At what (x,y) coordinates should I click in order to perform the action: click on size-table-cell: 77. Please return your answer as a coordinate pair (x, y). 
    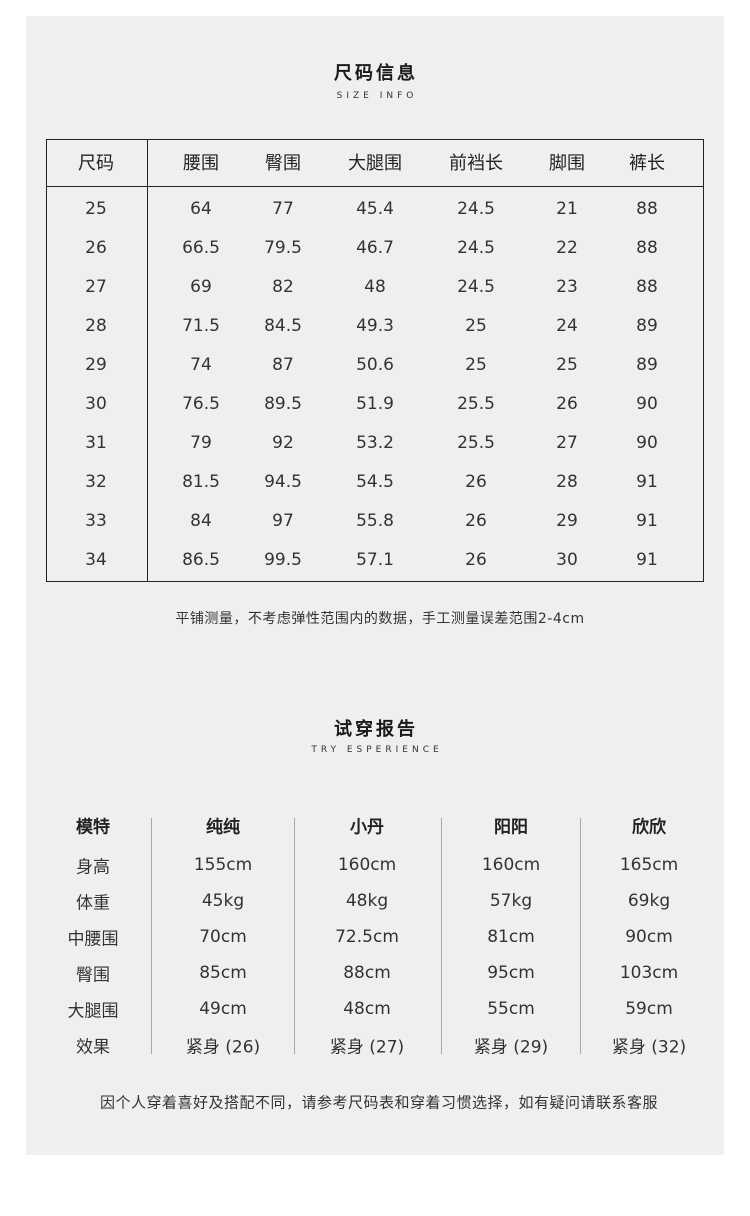
    Looking at the image, I should click on (283, 209).